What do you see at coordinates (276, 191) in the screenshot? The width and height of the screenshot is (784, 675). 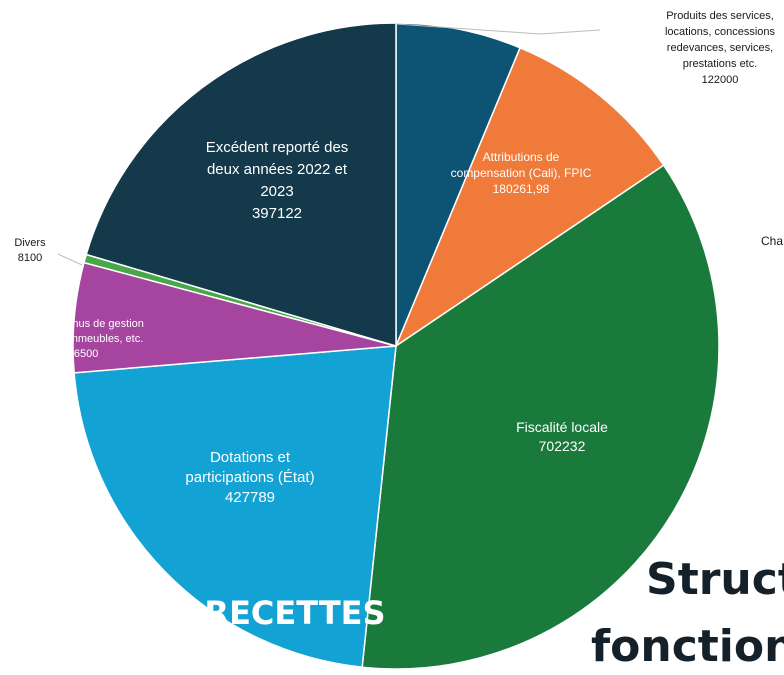 I see `slice-label-line: 2023` at bounding box center [276, 191].